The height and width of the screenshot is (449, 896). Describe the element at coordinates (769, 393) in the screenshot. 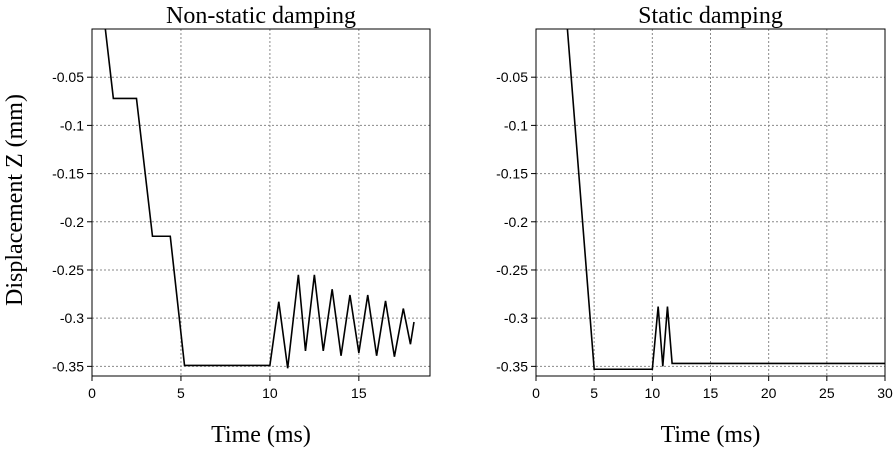

I see `x-tick-label: 20` at that location.